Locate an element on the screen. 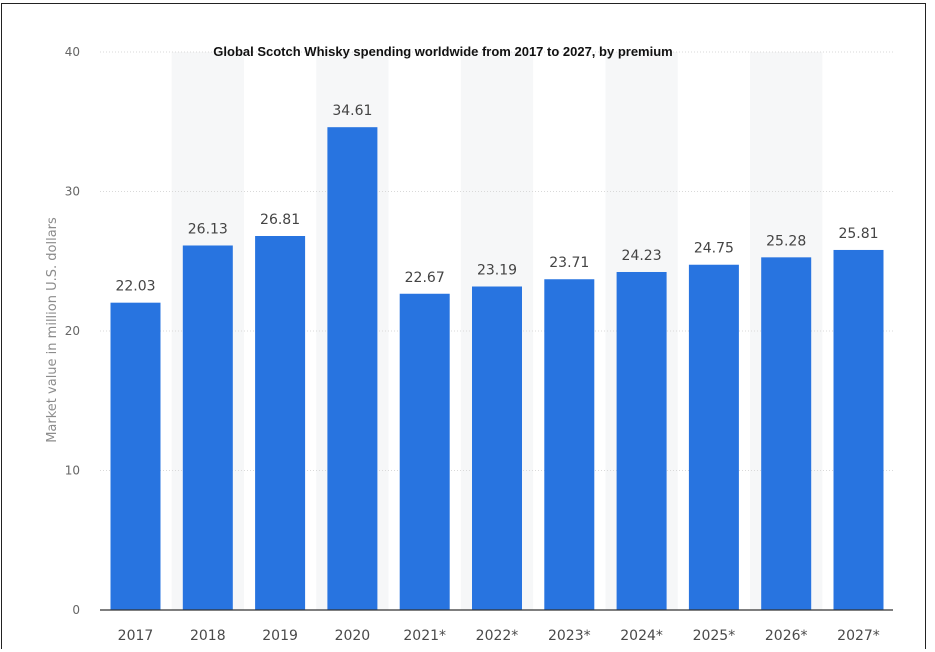 This screenshot has width=935, height=652. data-label: 25.81 is located at coordinates (858, 234).